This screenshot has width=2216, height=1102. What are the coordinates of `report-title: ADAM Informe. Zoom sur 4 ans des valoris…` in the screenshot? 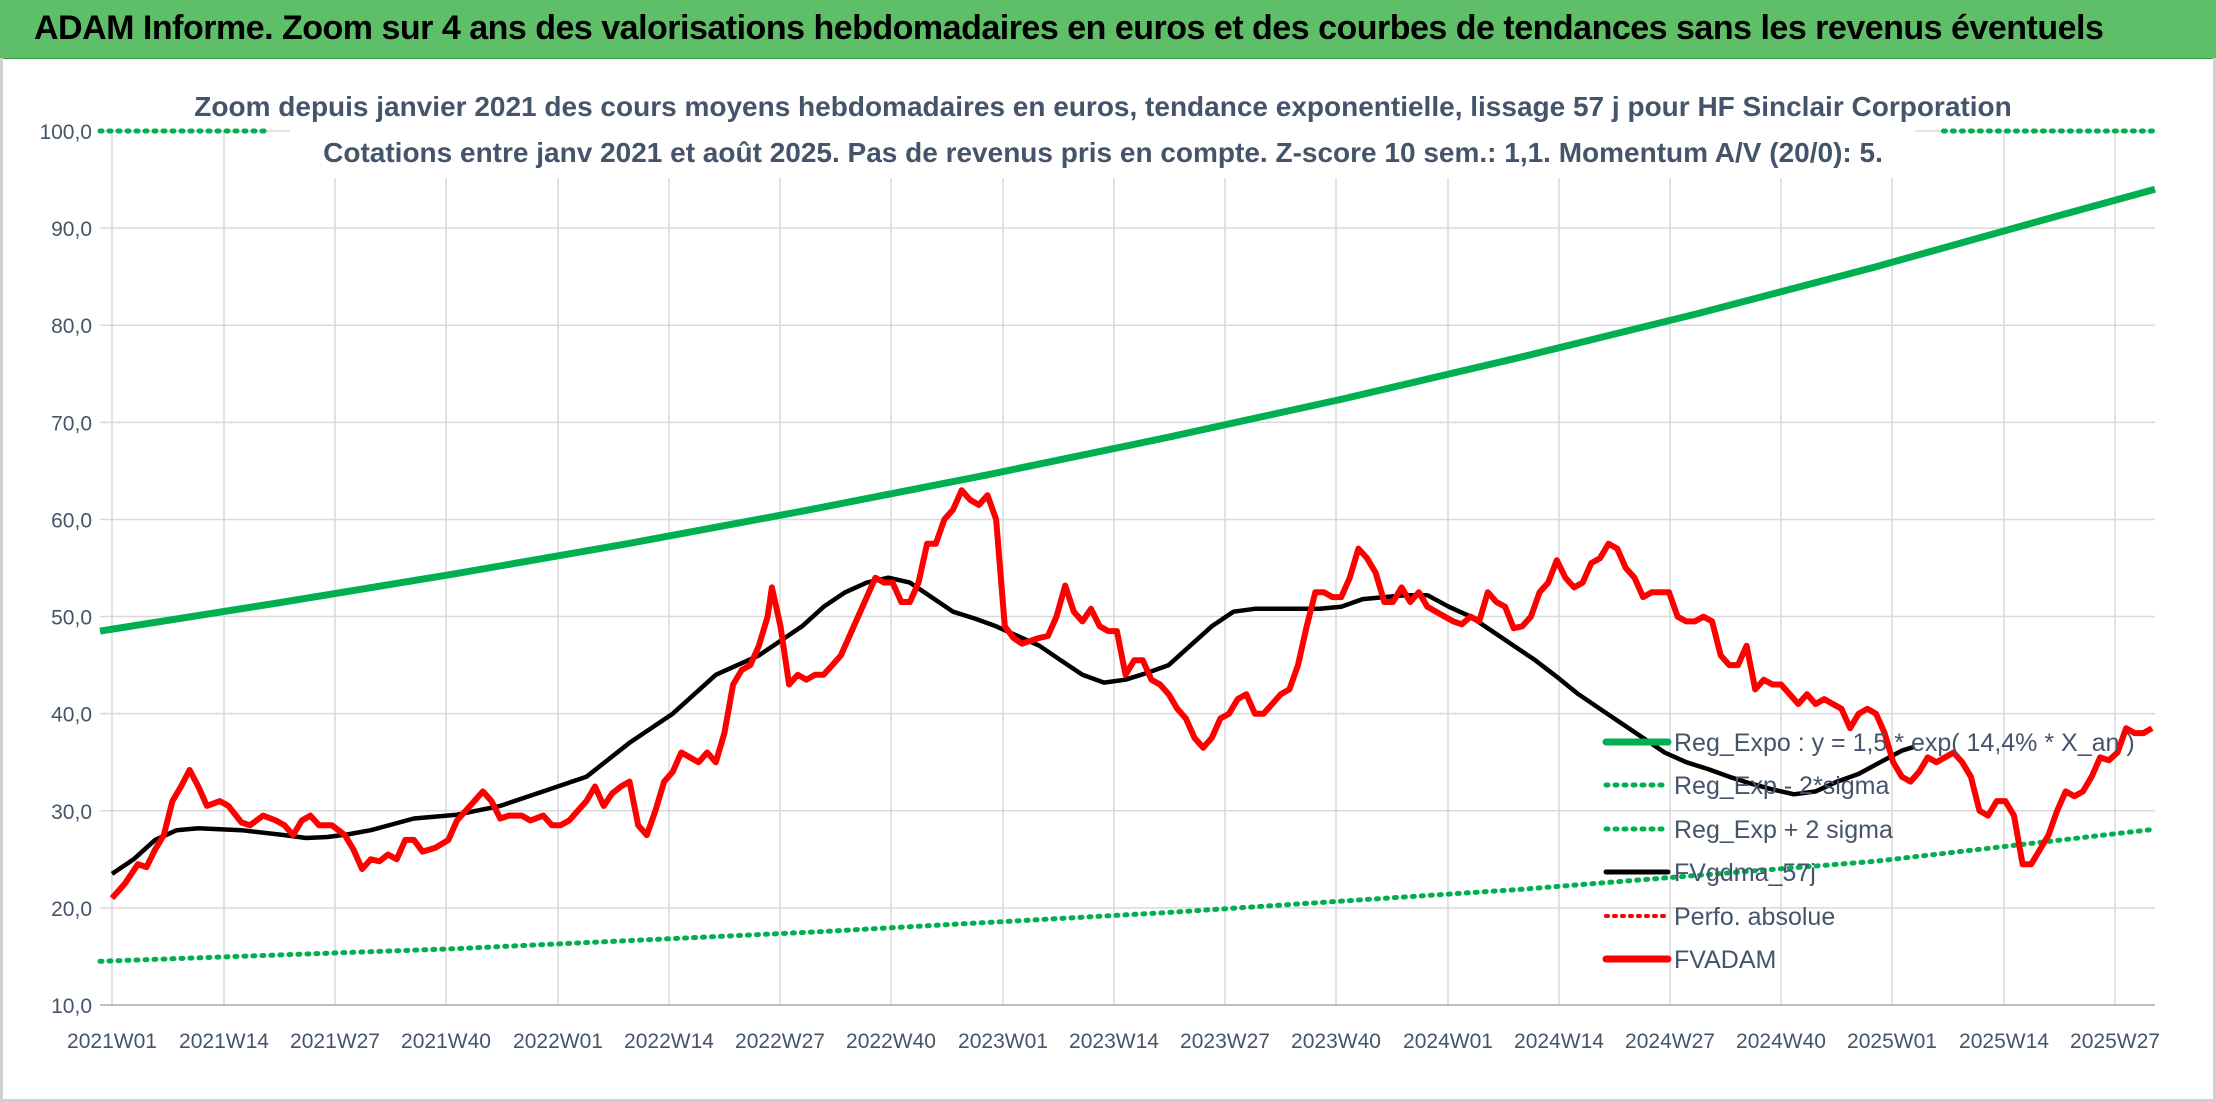 It's located at (1069, 28).